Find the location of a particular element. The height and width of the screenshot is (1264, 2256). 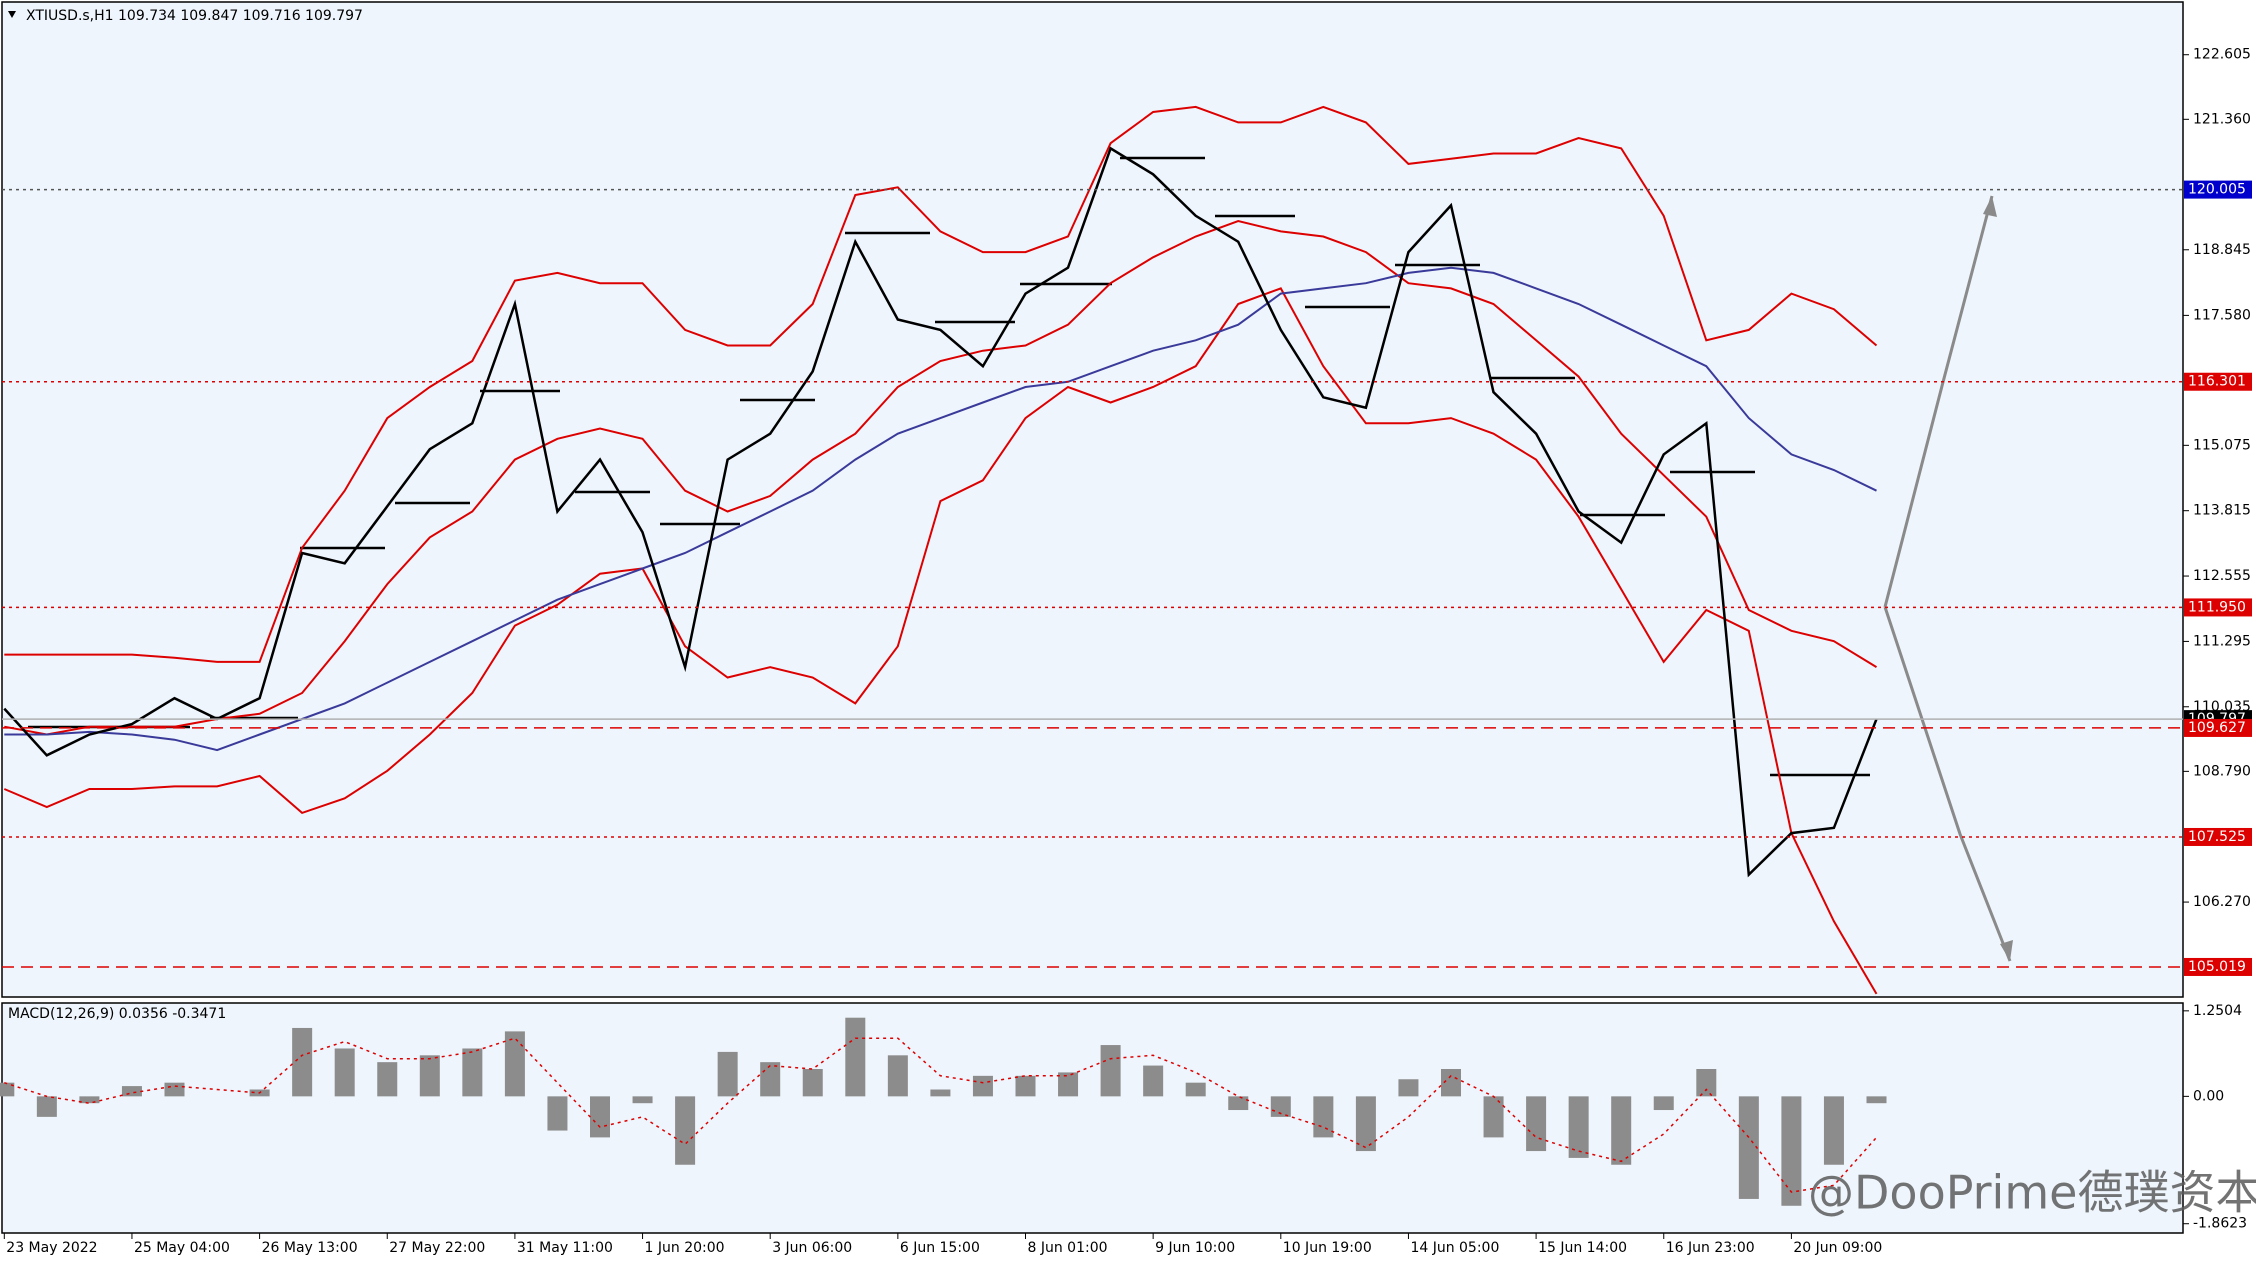

level-label: 105.019 is located at coordinates (2217, 967).